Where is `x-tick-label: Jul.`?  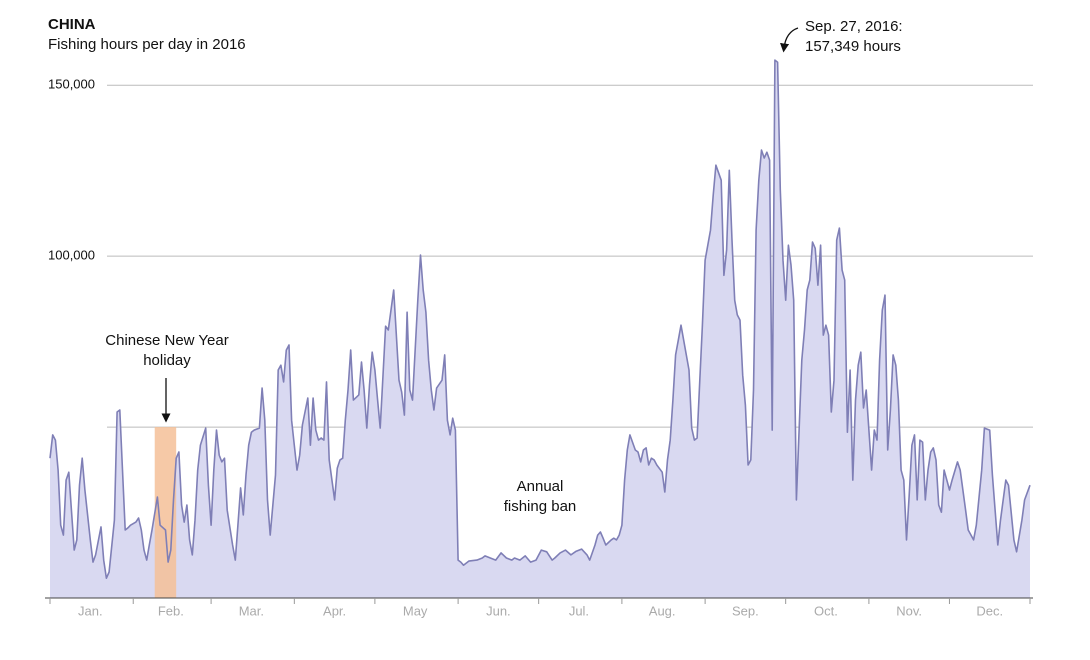
x-tick-label: Jul. is located at coordinates (579, 610).